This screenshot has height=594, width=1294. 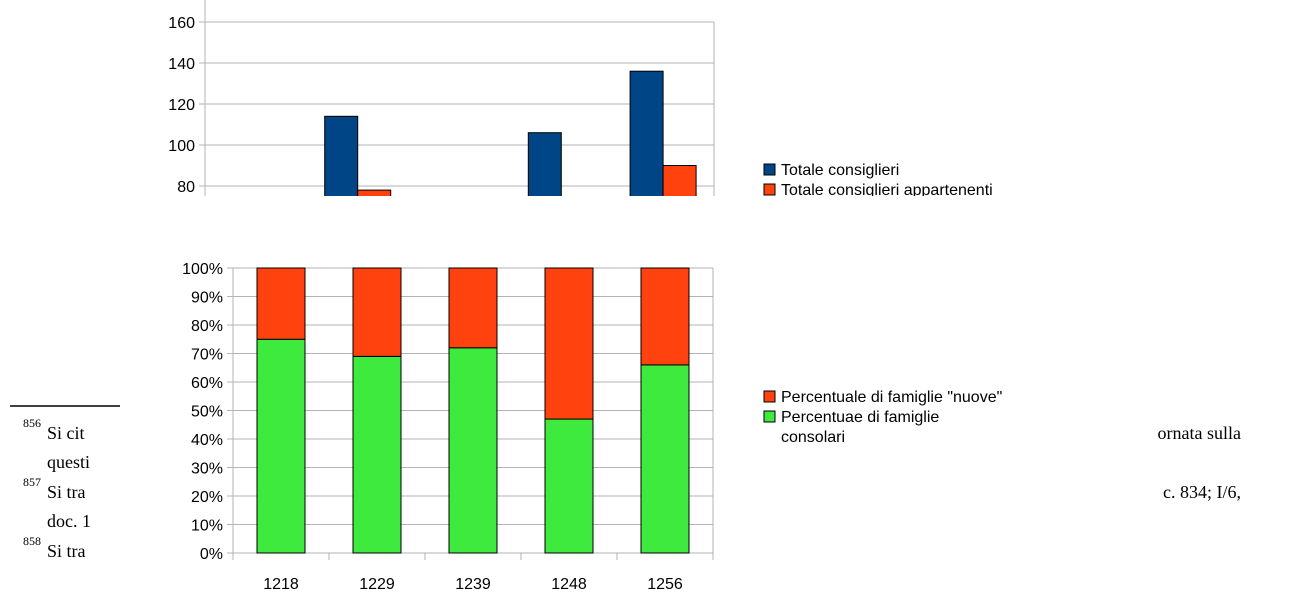 What do you see at coordinates (207, 497) in the screenshot?
I see `y-tick-label: 20%` at bounding box center [207, 497].